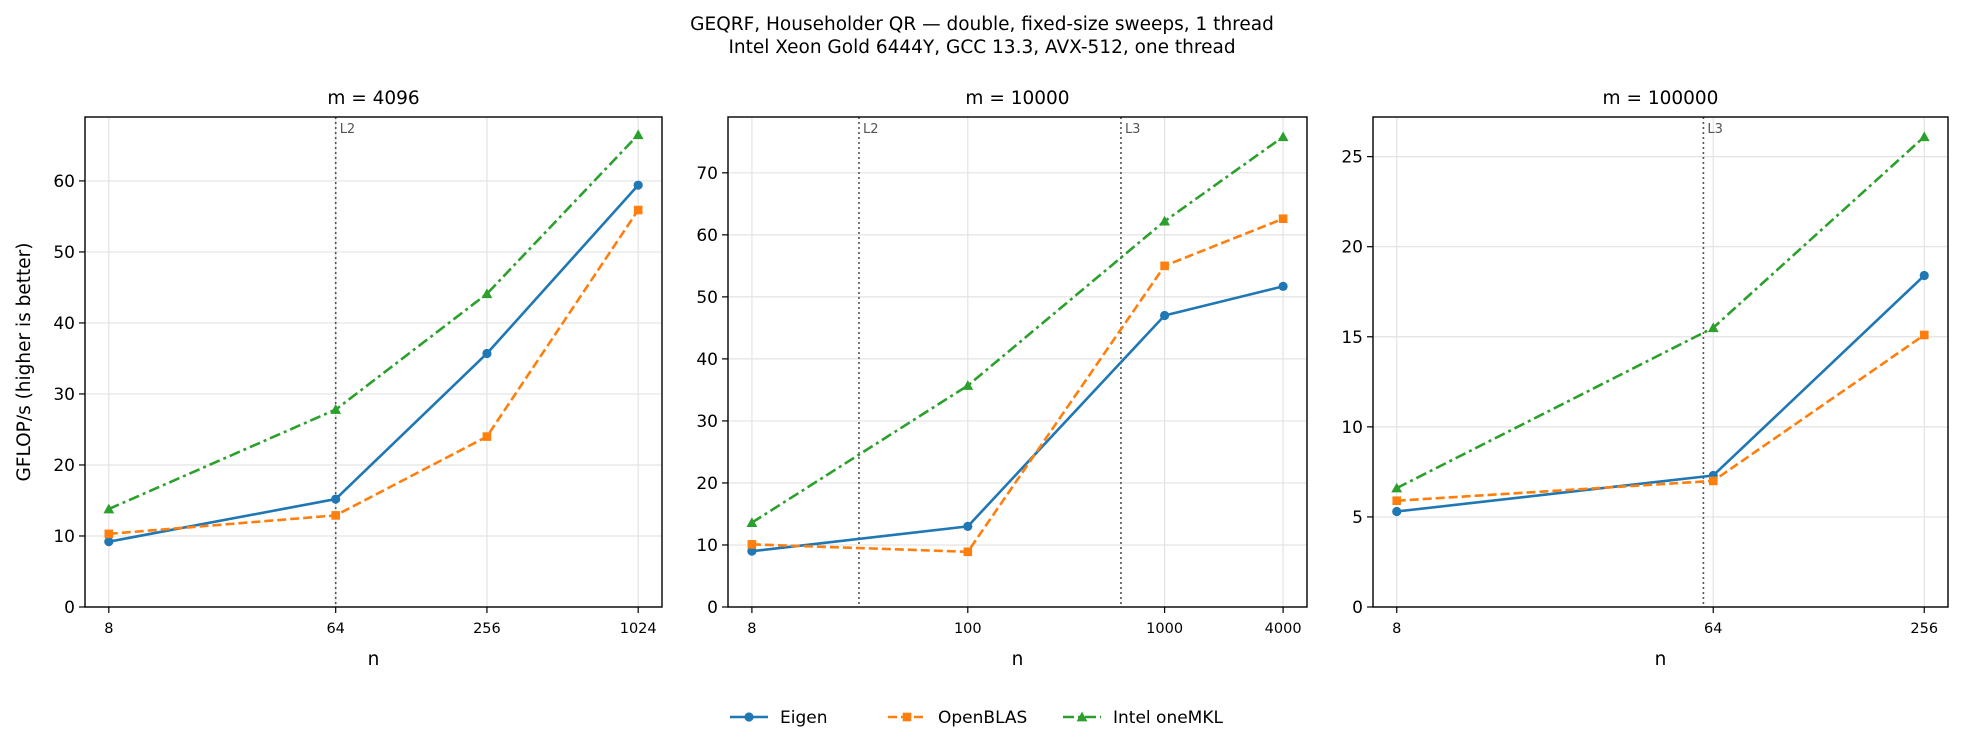  What do you see at coordinates (982, 718) in the screenshot?
I see `legend-label: OpenBLAS` at bounding box center [982, 718].